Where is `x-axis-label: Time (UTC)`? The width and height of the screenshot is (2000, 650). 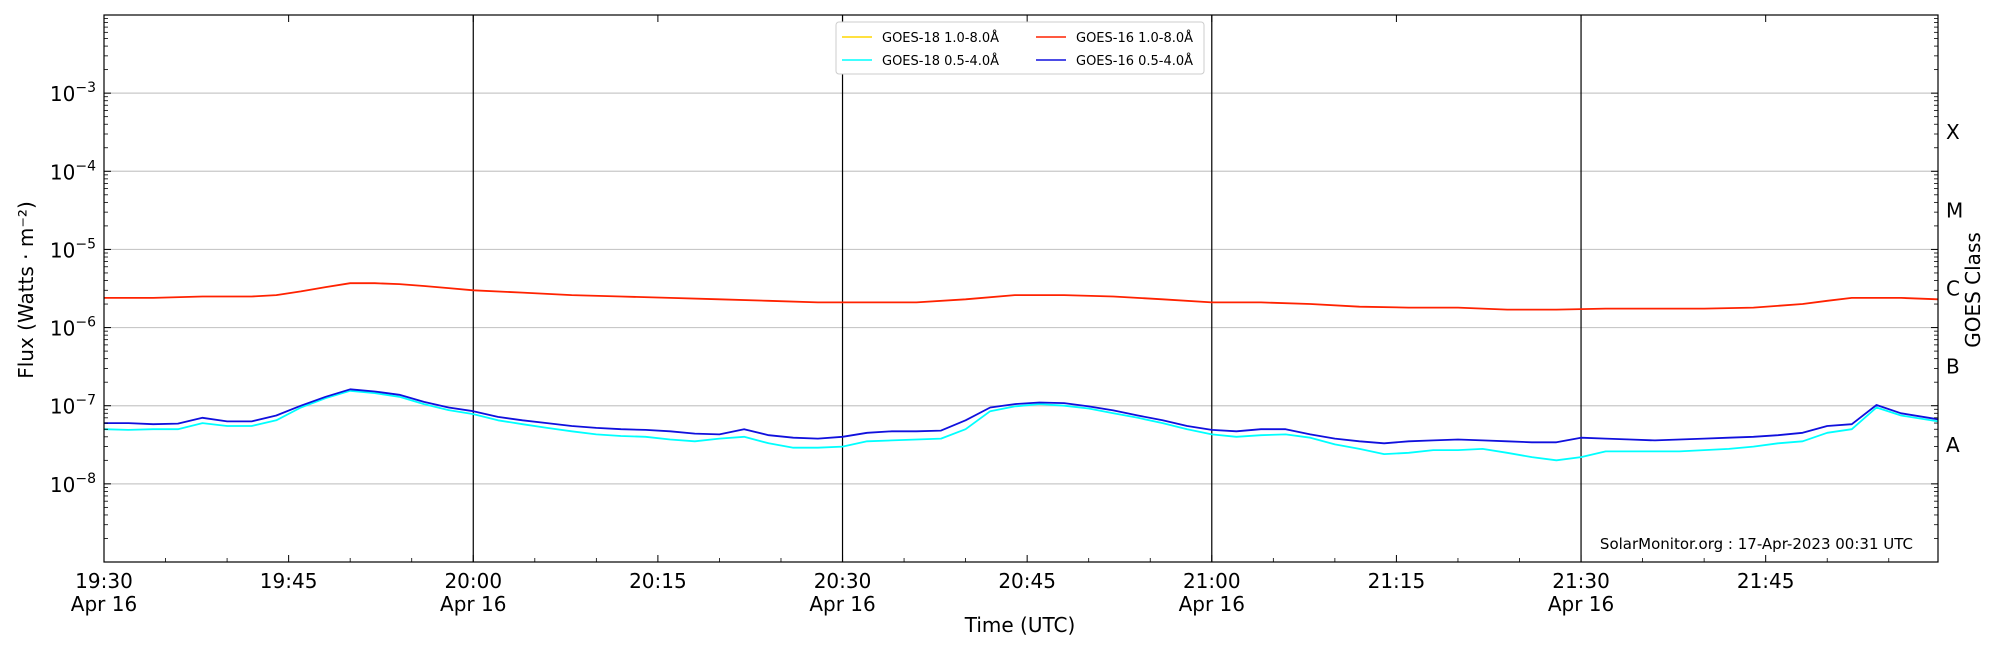 x-axis-label: Time (UTC) is located at coordinates (1020, 625).